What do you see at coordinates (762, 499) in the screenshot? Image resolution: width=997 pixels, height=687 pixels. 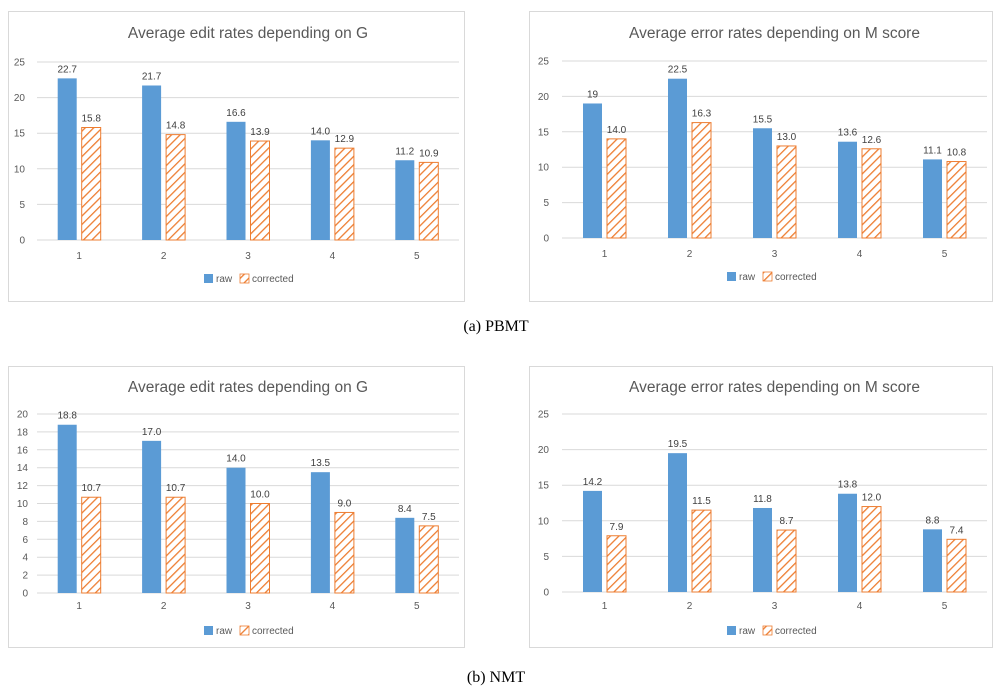 I see `data-label-raw: 11.8` at bounding box center [762, 499].